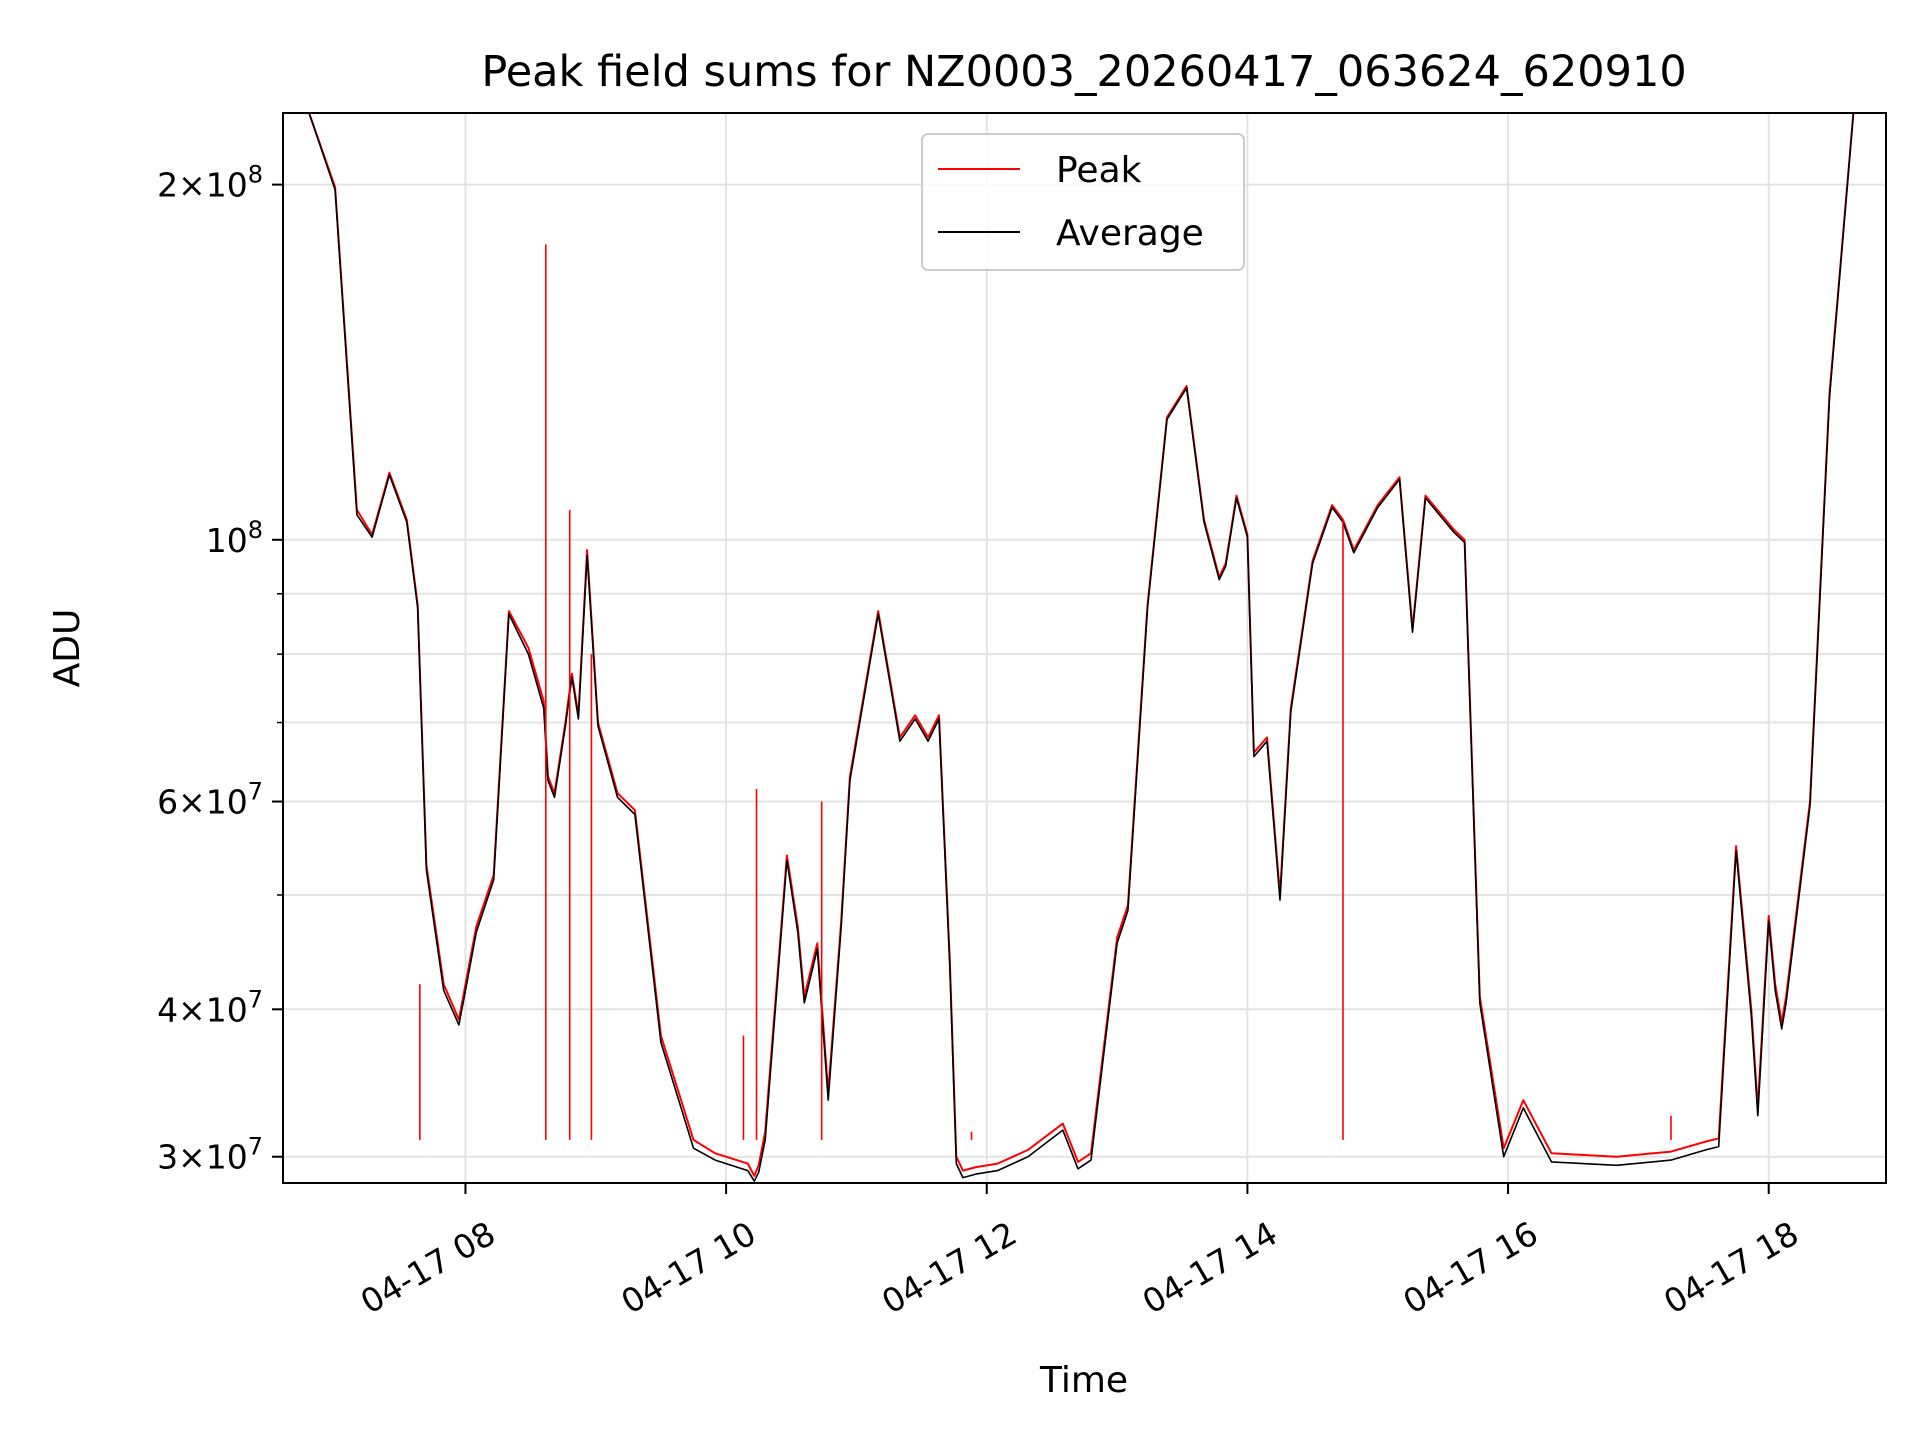 The image size is (1920, 1440). Describe the element at coordinates (210, 183) in the screenshot. I see `y-tick-label: 2×108` at that location.